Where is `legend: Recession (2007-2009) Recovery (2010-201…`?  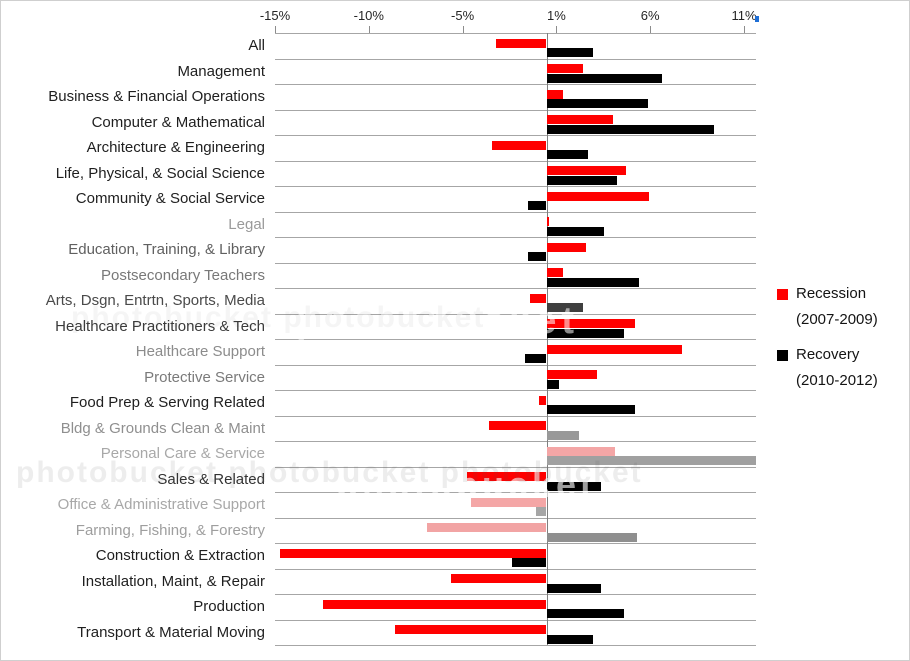 legend: Recession (2007-2009) Recovery (2010-201… is located at coordinates (827, 342).